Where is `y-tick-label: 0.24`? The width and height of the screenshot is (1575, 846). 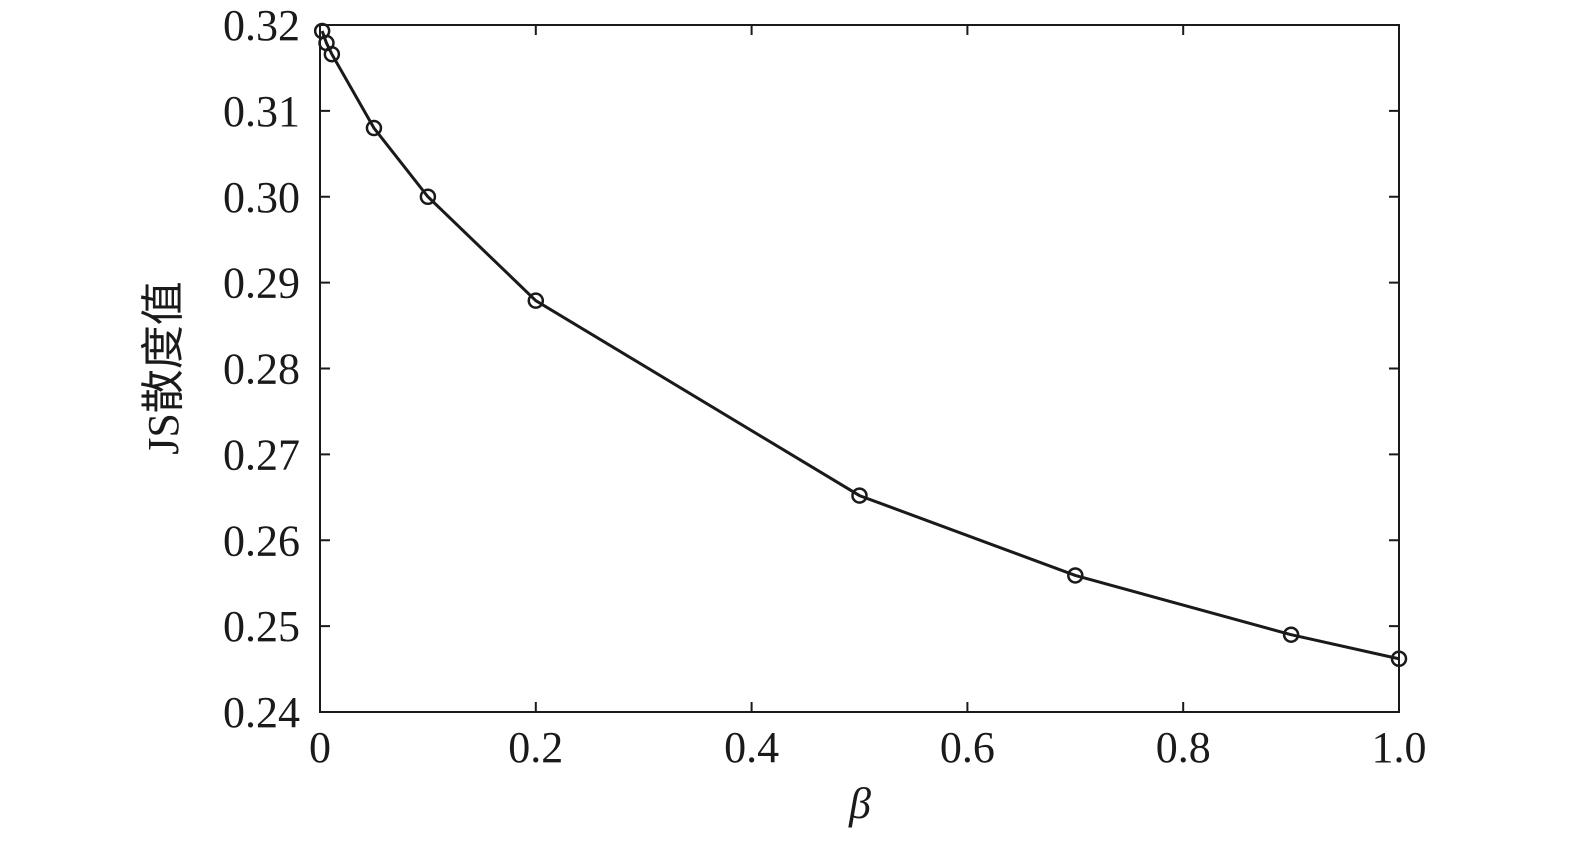
y-tick-label: 0.24 is located at coordinates (261, 712).